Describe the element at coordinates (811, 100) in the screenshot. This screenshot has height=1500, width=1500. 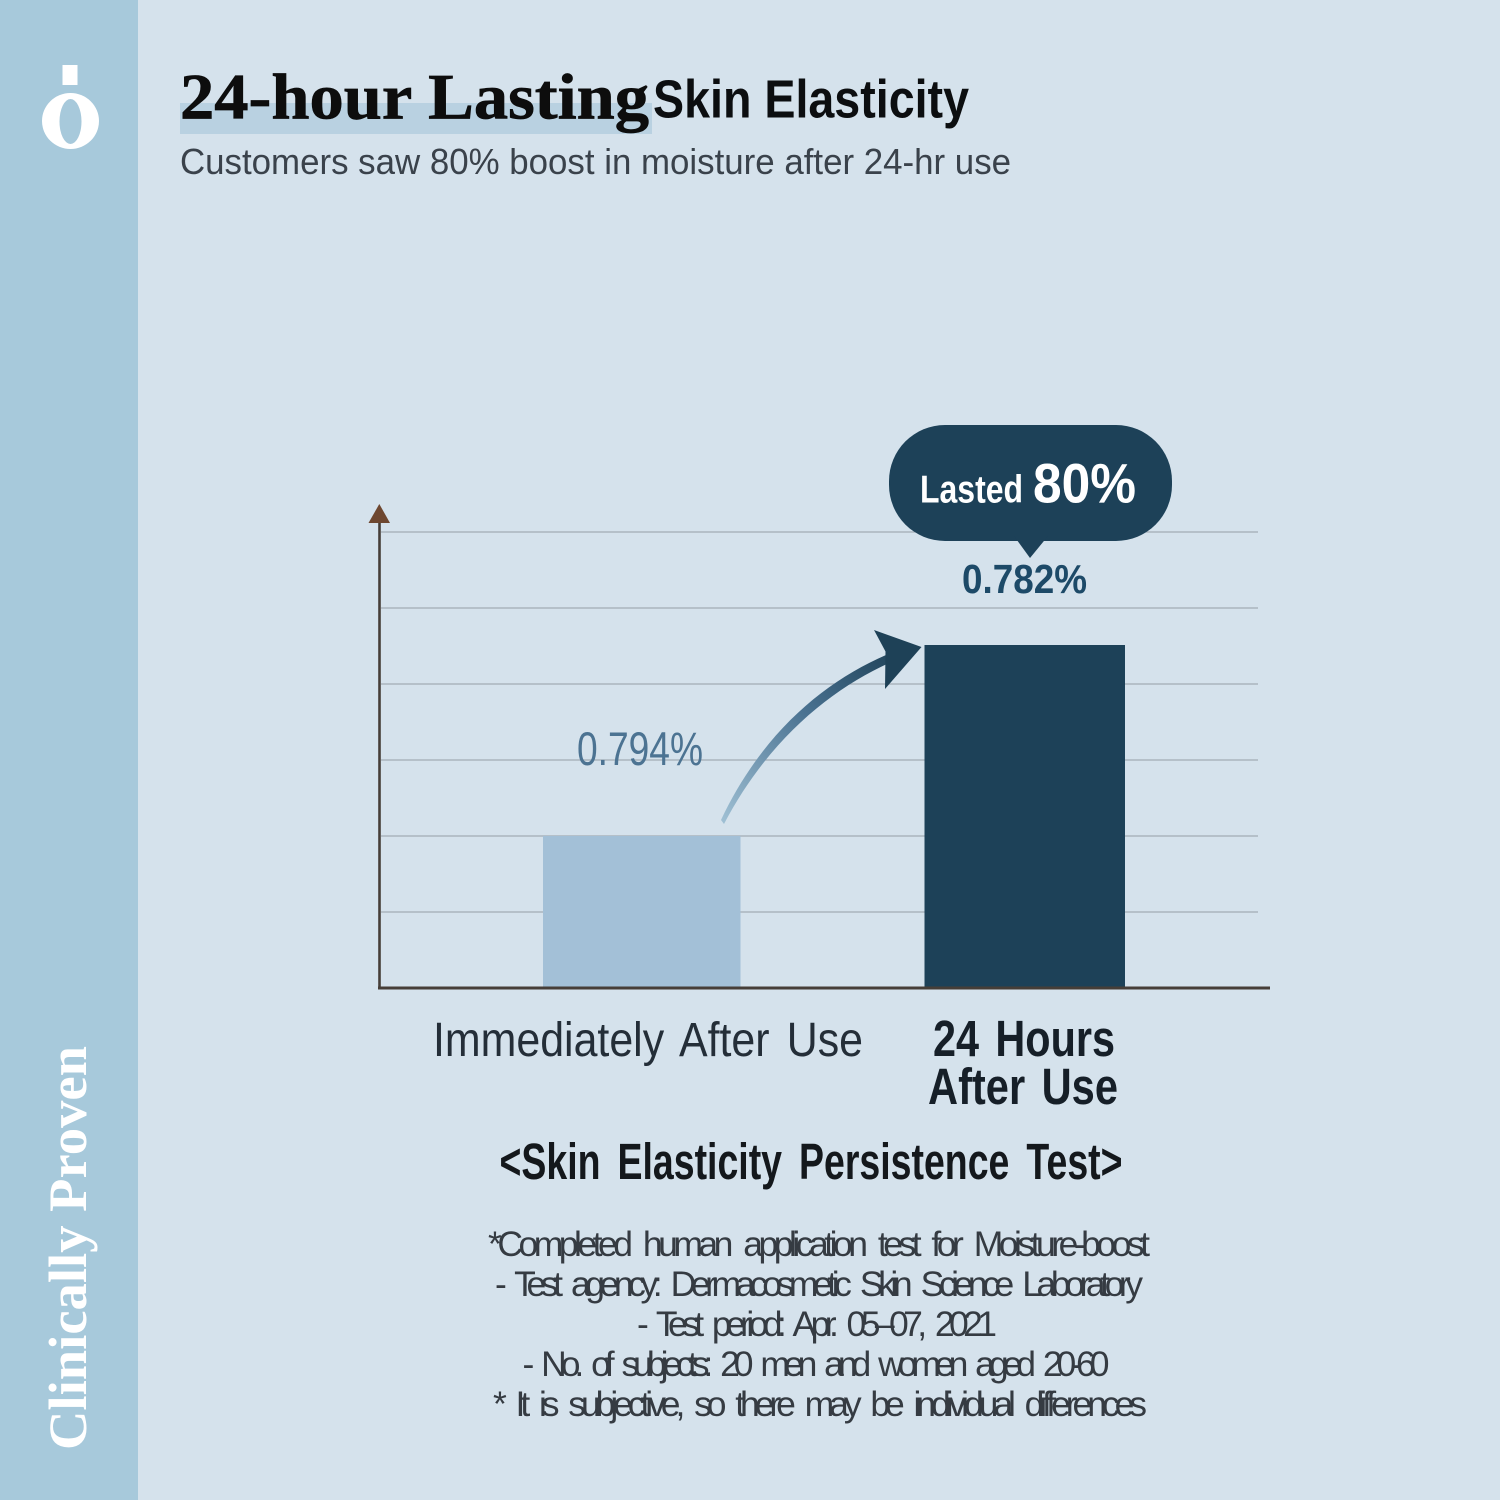
I see `svg-text: Skin Elasticity` at that location.